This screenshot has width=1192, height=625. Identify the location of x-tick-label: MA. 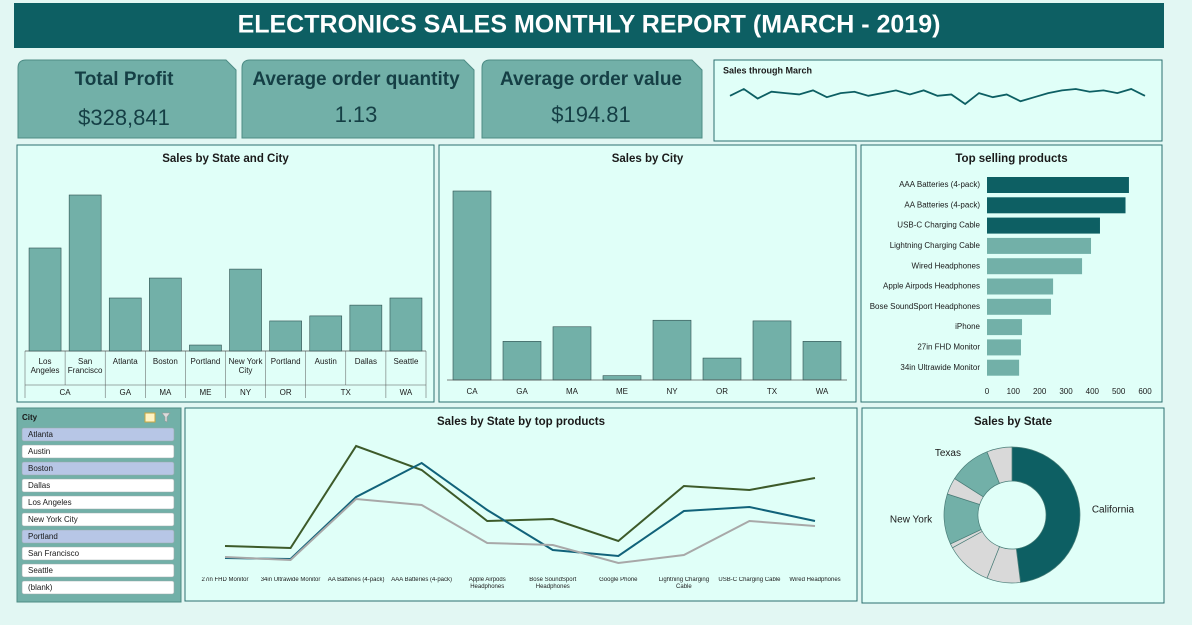
(572, 391).